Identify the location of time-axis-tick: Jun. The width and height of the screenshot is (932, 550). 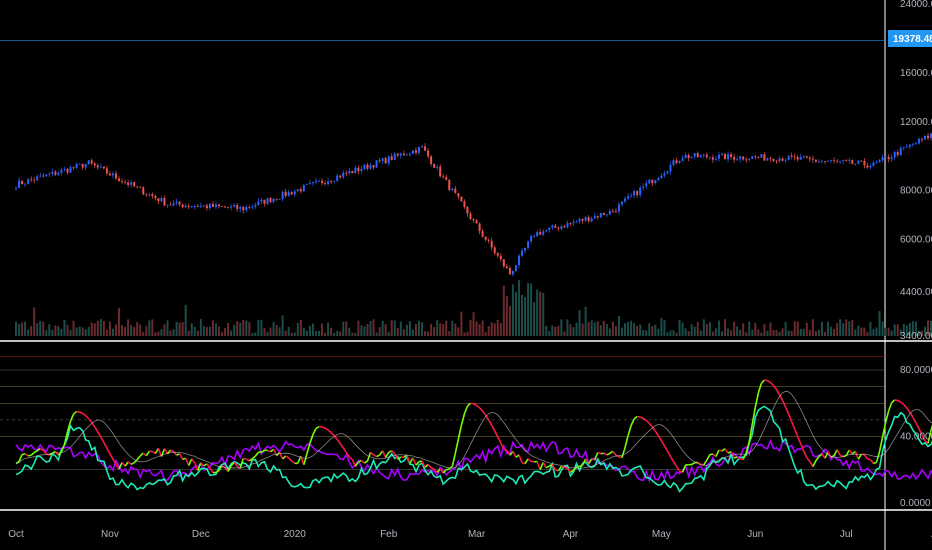
(755, 534).